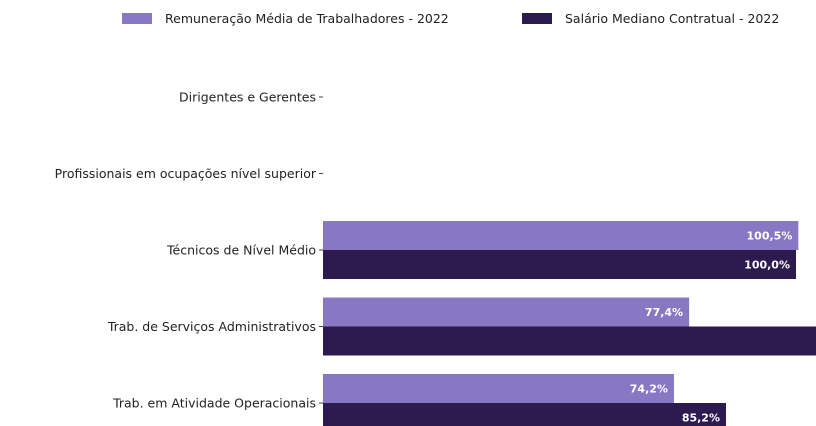 Image resolution: width=816 pixels, height=426 pixels. Describe the element at coordinates (664, 312) in the screenshot. I see `bar-label-s1-c4: 77,4%` at that location.